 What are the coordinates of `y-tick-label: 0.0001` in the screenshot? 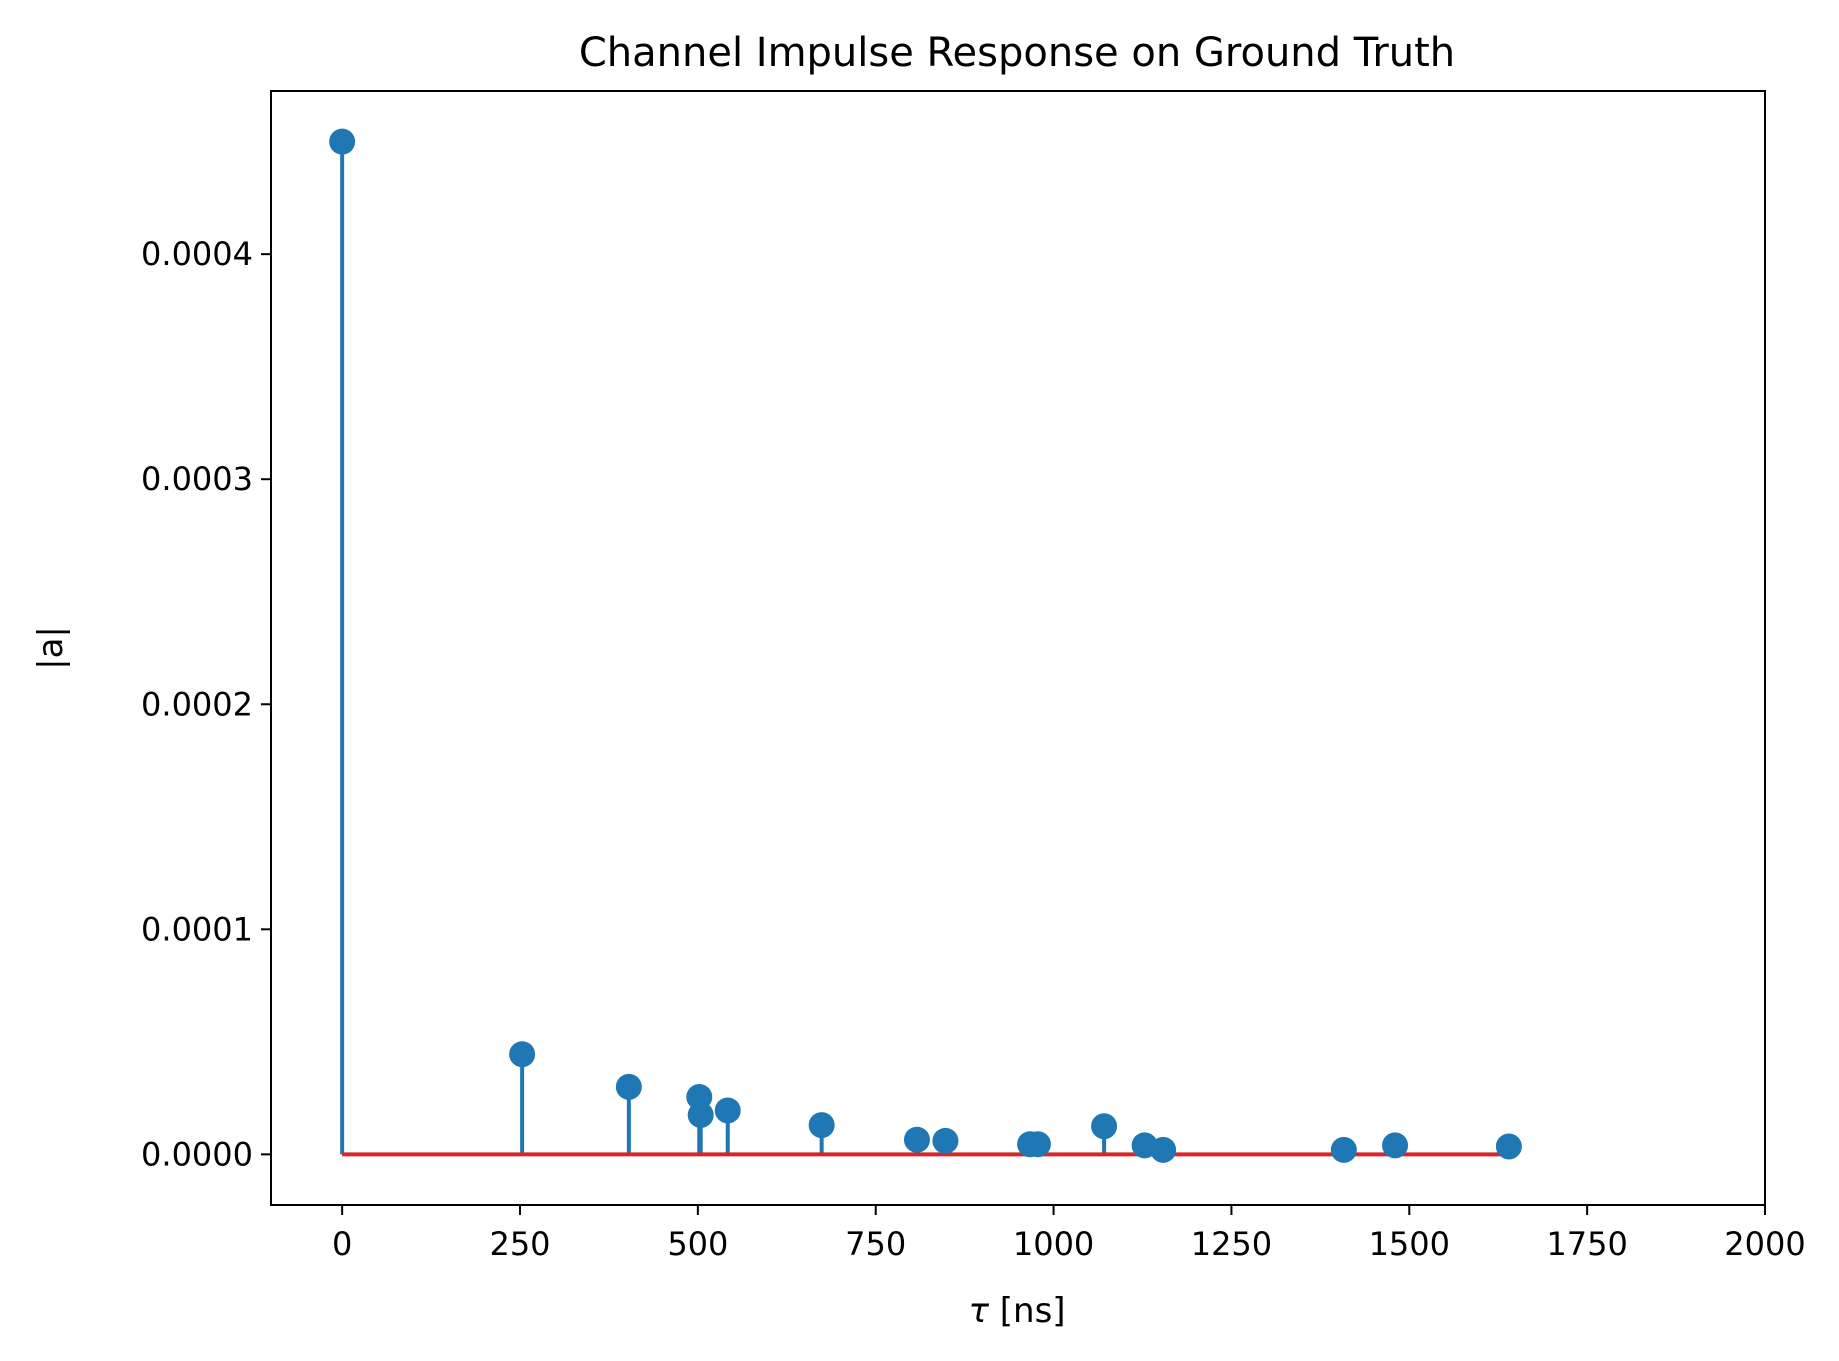 It's located at (197, 929).